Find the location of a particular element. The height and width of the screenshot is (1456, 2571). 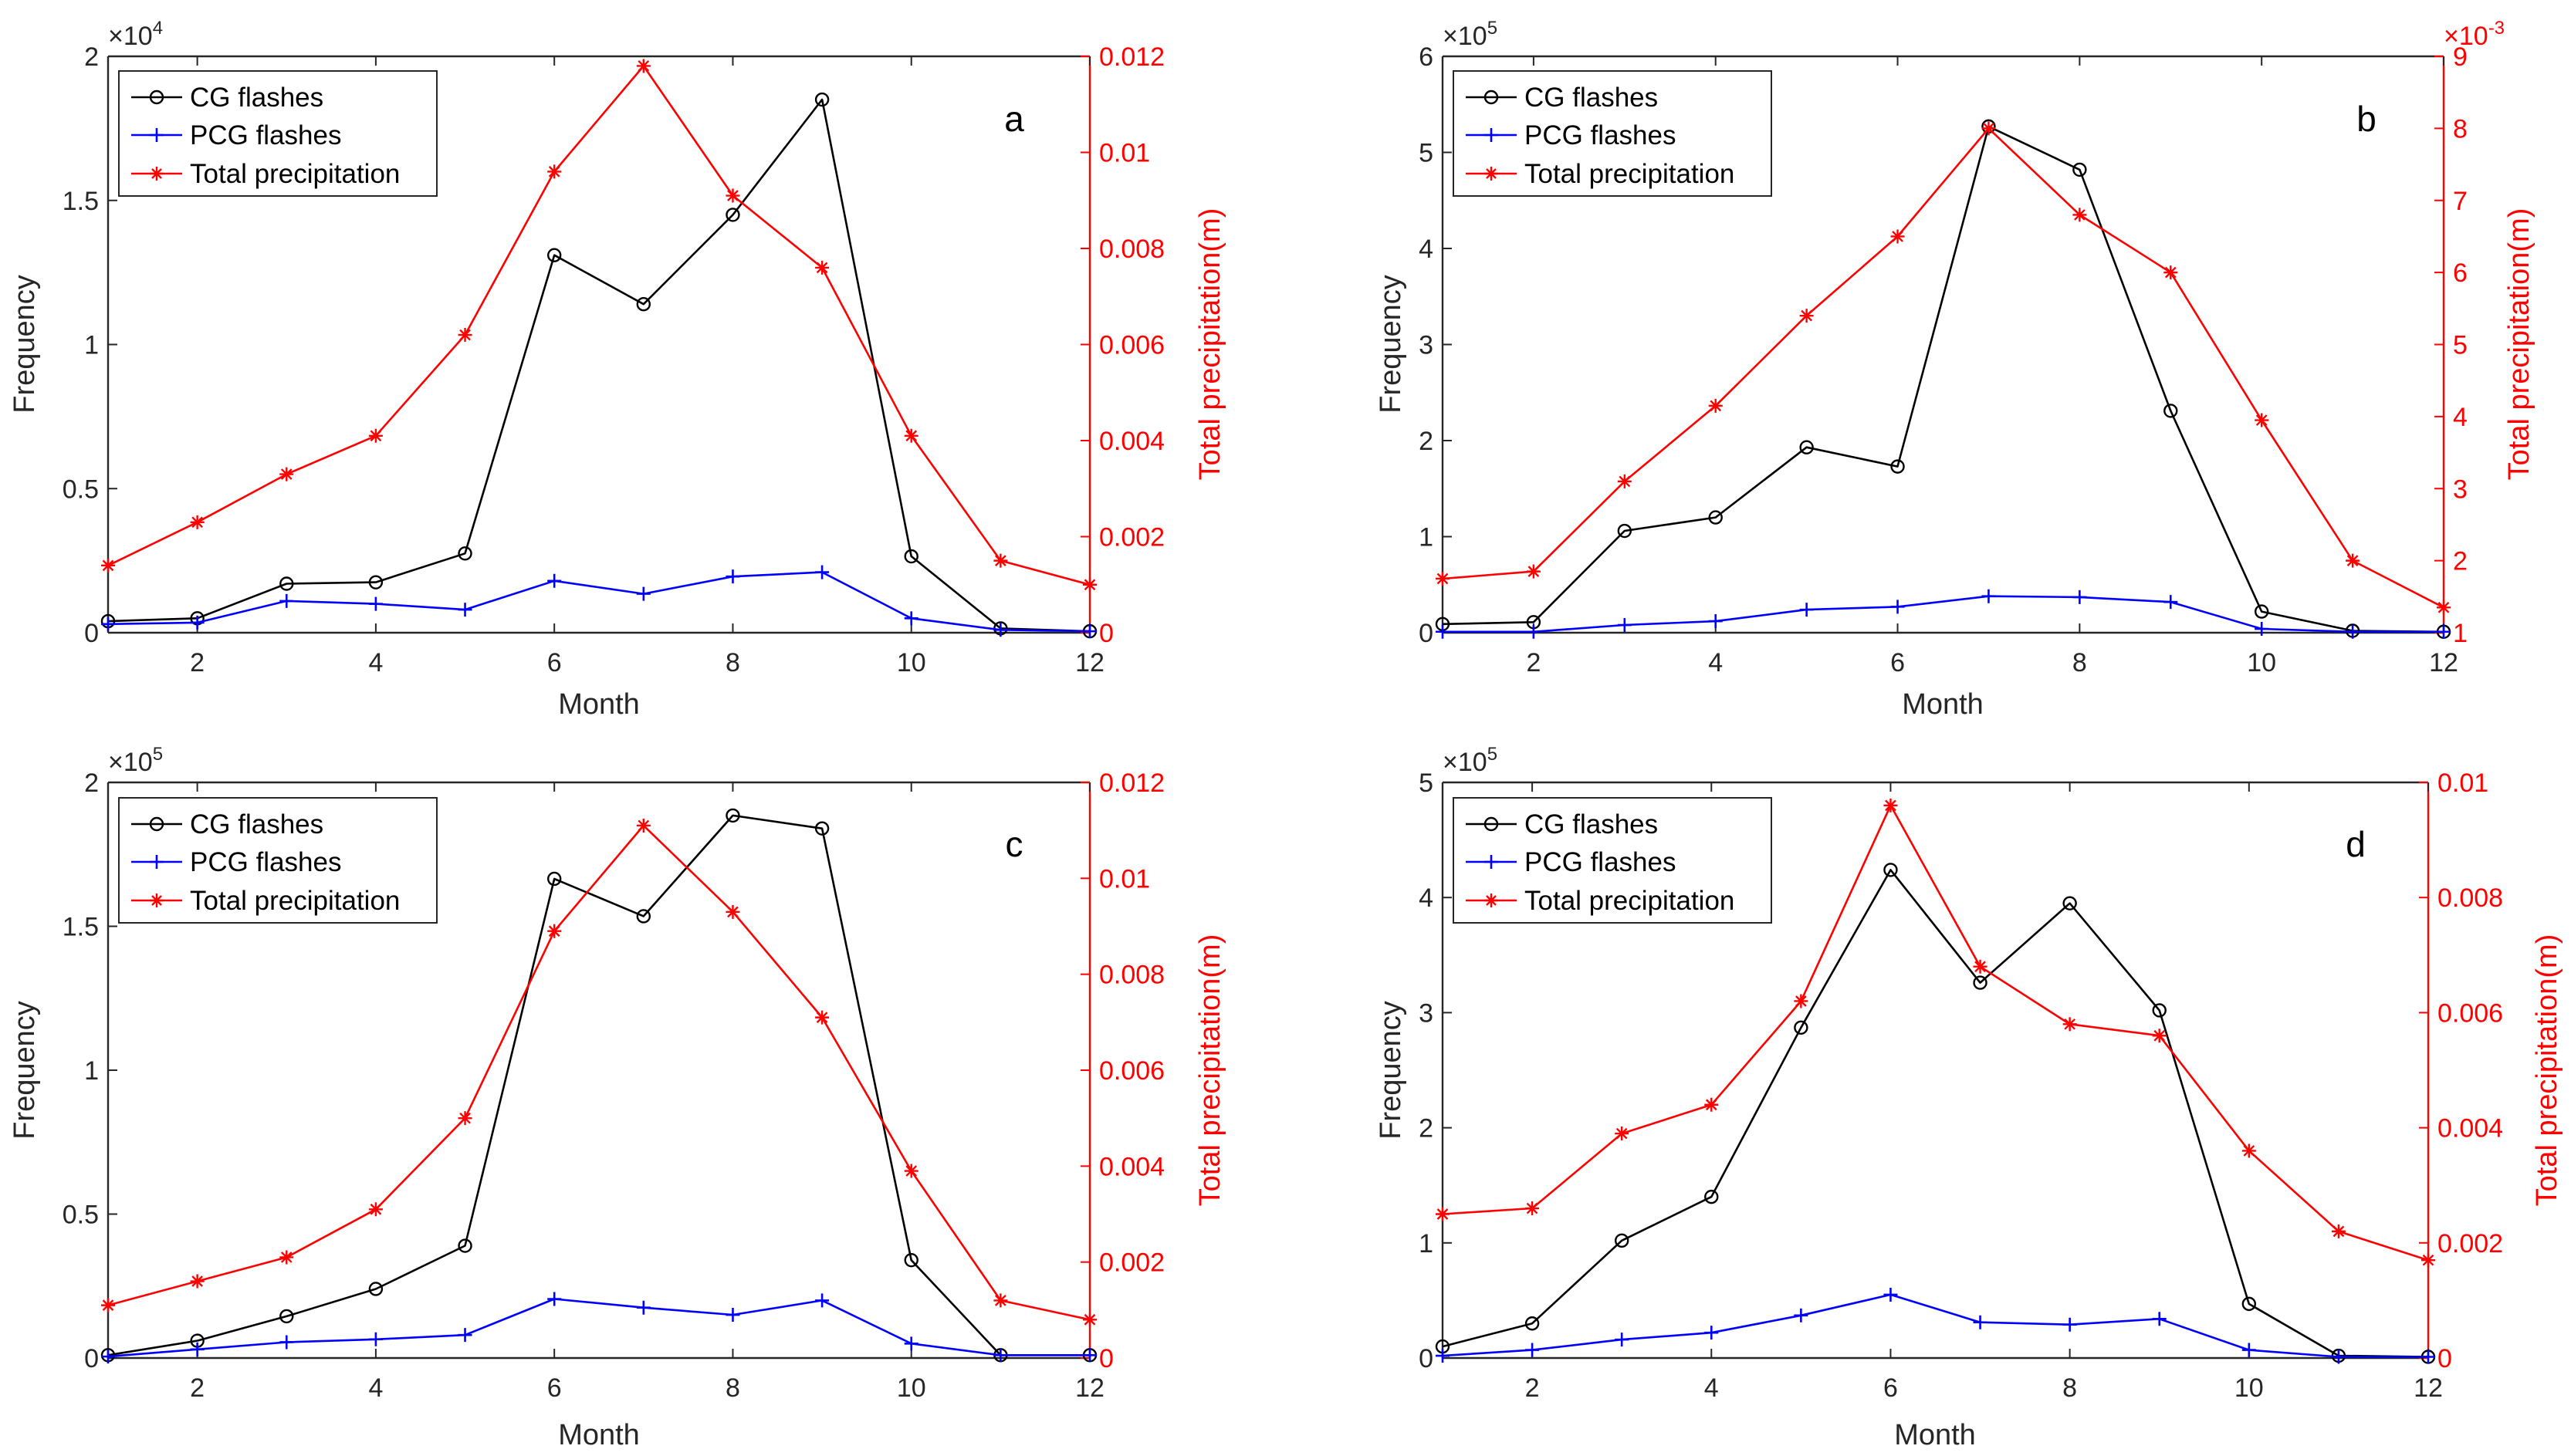

panel-c-x-tick-label: 8 is located at coordinates (733, 1388).